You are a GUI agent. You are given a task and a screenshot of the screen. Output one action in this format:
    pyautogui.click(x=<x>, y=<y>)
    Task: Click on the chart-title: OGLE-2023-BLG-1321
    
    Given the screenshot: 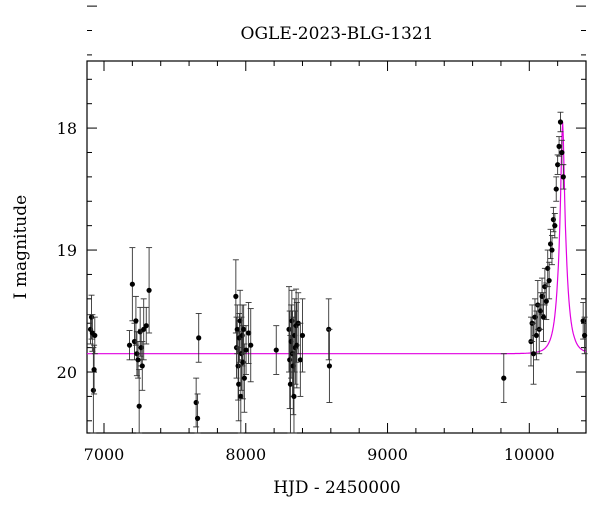 What is the action you would take?
    pyautogui.click(x=337, y=34)
    